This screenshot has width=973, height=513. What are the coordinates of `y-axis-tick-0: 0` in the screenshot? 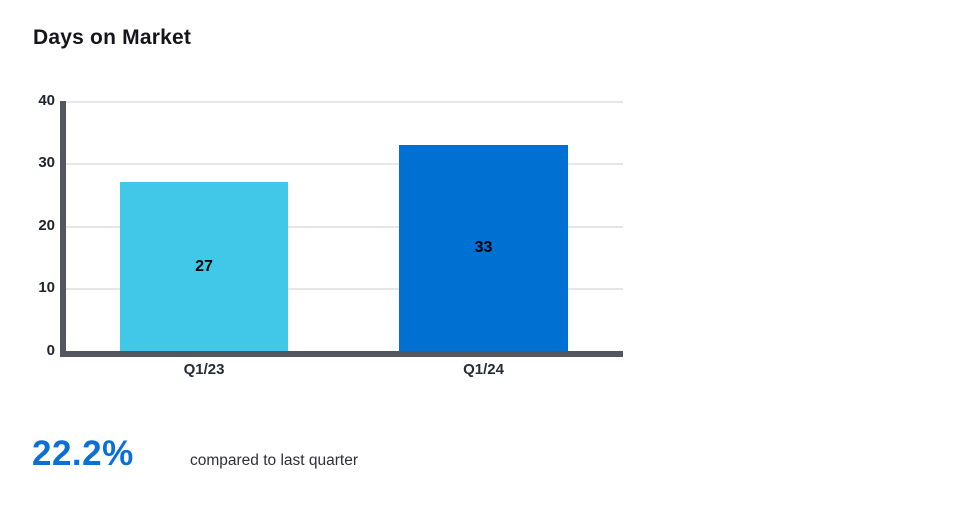 It's located at (50, 350).